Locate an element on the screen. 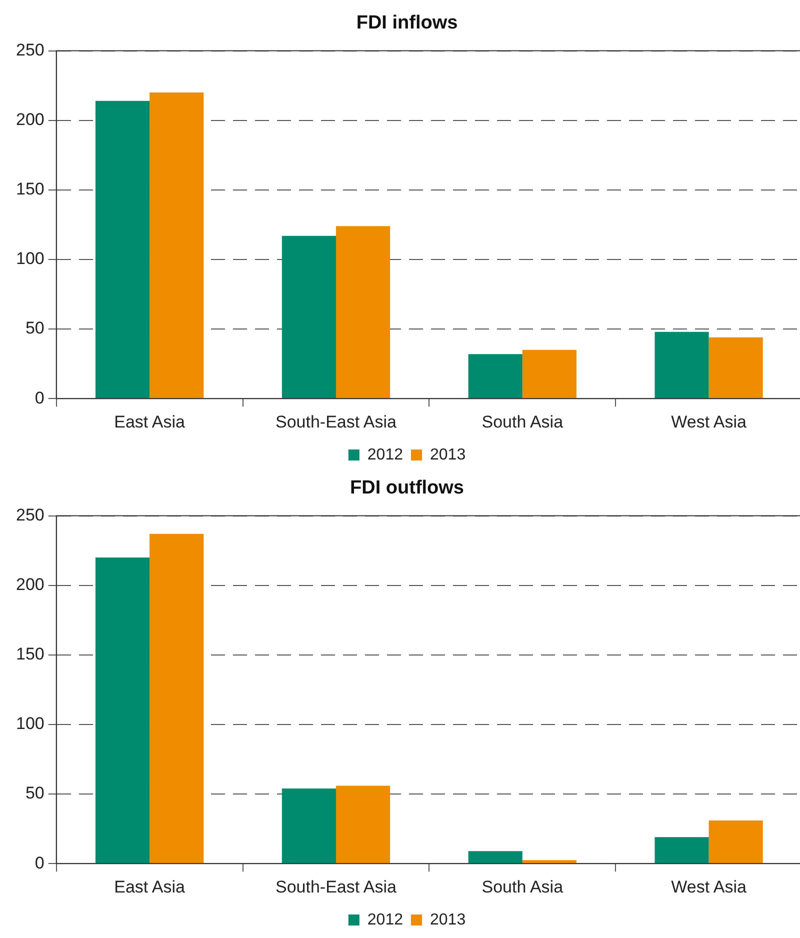 The width and height of the screenshot is (800, 938). chart-title: FDI outflows is located at coordinates (407, 488).